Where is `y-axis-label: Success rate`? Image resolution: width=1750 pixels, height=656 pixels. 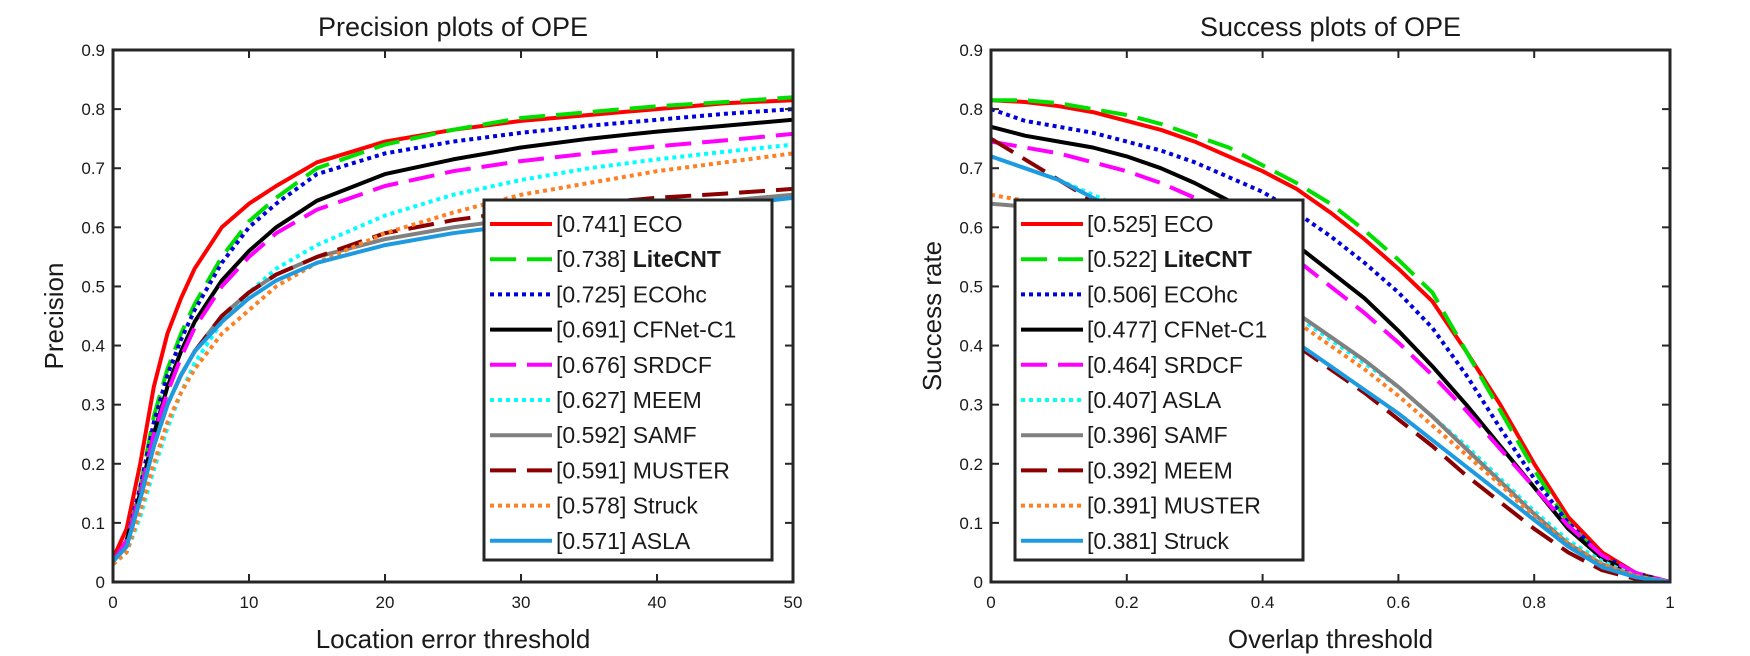
y-axis-label: Success rate is located at coordinates (932, 316).